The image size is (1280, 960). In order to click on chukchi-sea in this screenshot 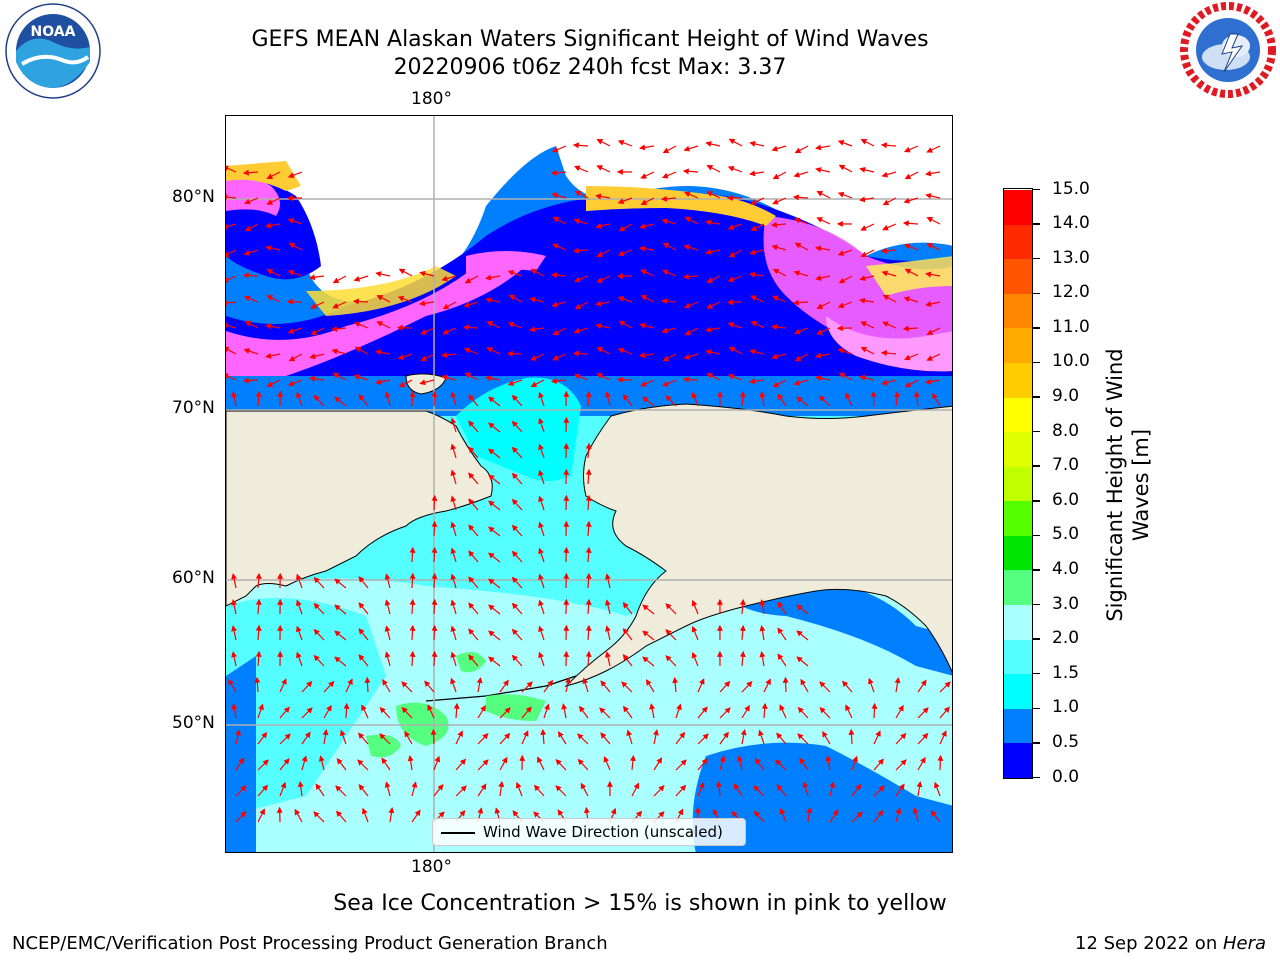, I will do `click(518, 429)`.